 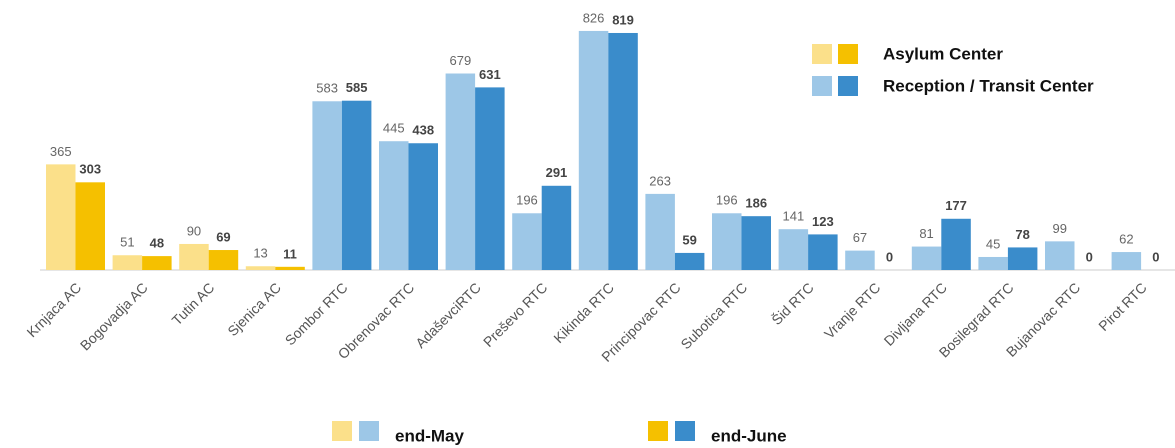 What do you see at coordinates (1126, 238) in the screenshot?
I see `value-label: 62` at bounding box center [1126, 238].